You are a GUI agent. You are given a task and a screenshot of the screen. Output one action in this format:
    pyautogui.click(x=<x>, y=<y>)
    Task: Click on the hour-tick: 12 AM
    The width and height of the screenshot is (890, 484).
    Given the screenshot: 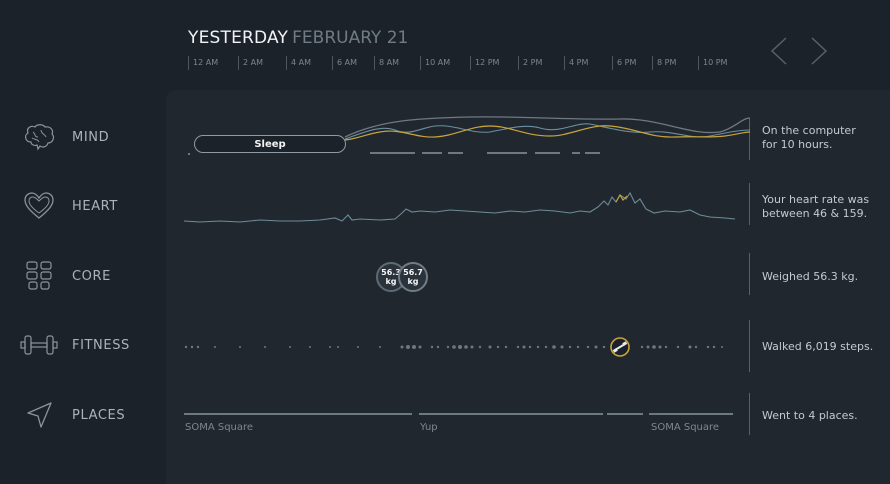 What is the action you would take?
    pyautogui.click(x=203, y=63)
    